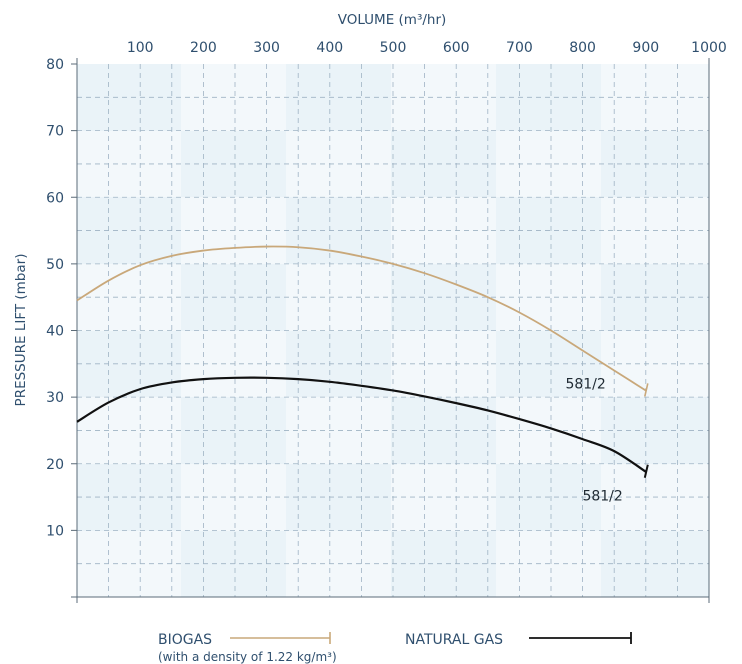 This screenshot has height=664, width=742. What do you see at coordinates (456, 48) in the screenshot?
I see `x-tick-label: 600` at bounding box center [456, 48].